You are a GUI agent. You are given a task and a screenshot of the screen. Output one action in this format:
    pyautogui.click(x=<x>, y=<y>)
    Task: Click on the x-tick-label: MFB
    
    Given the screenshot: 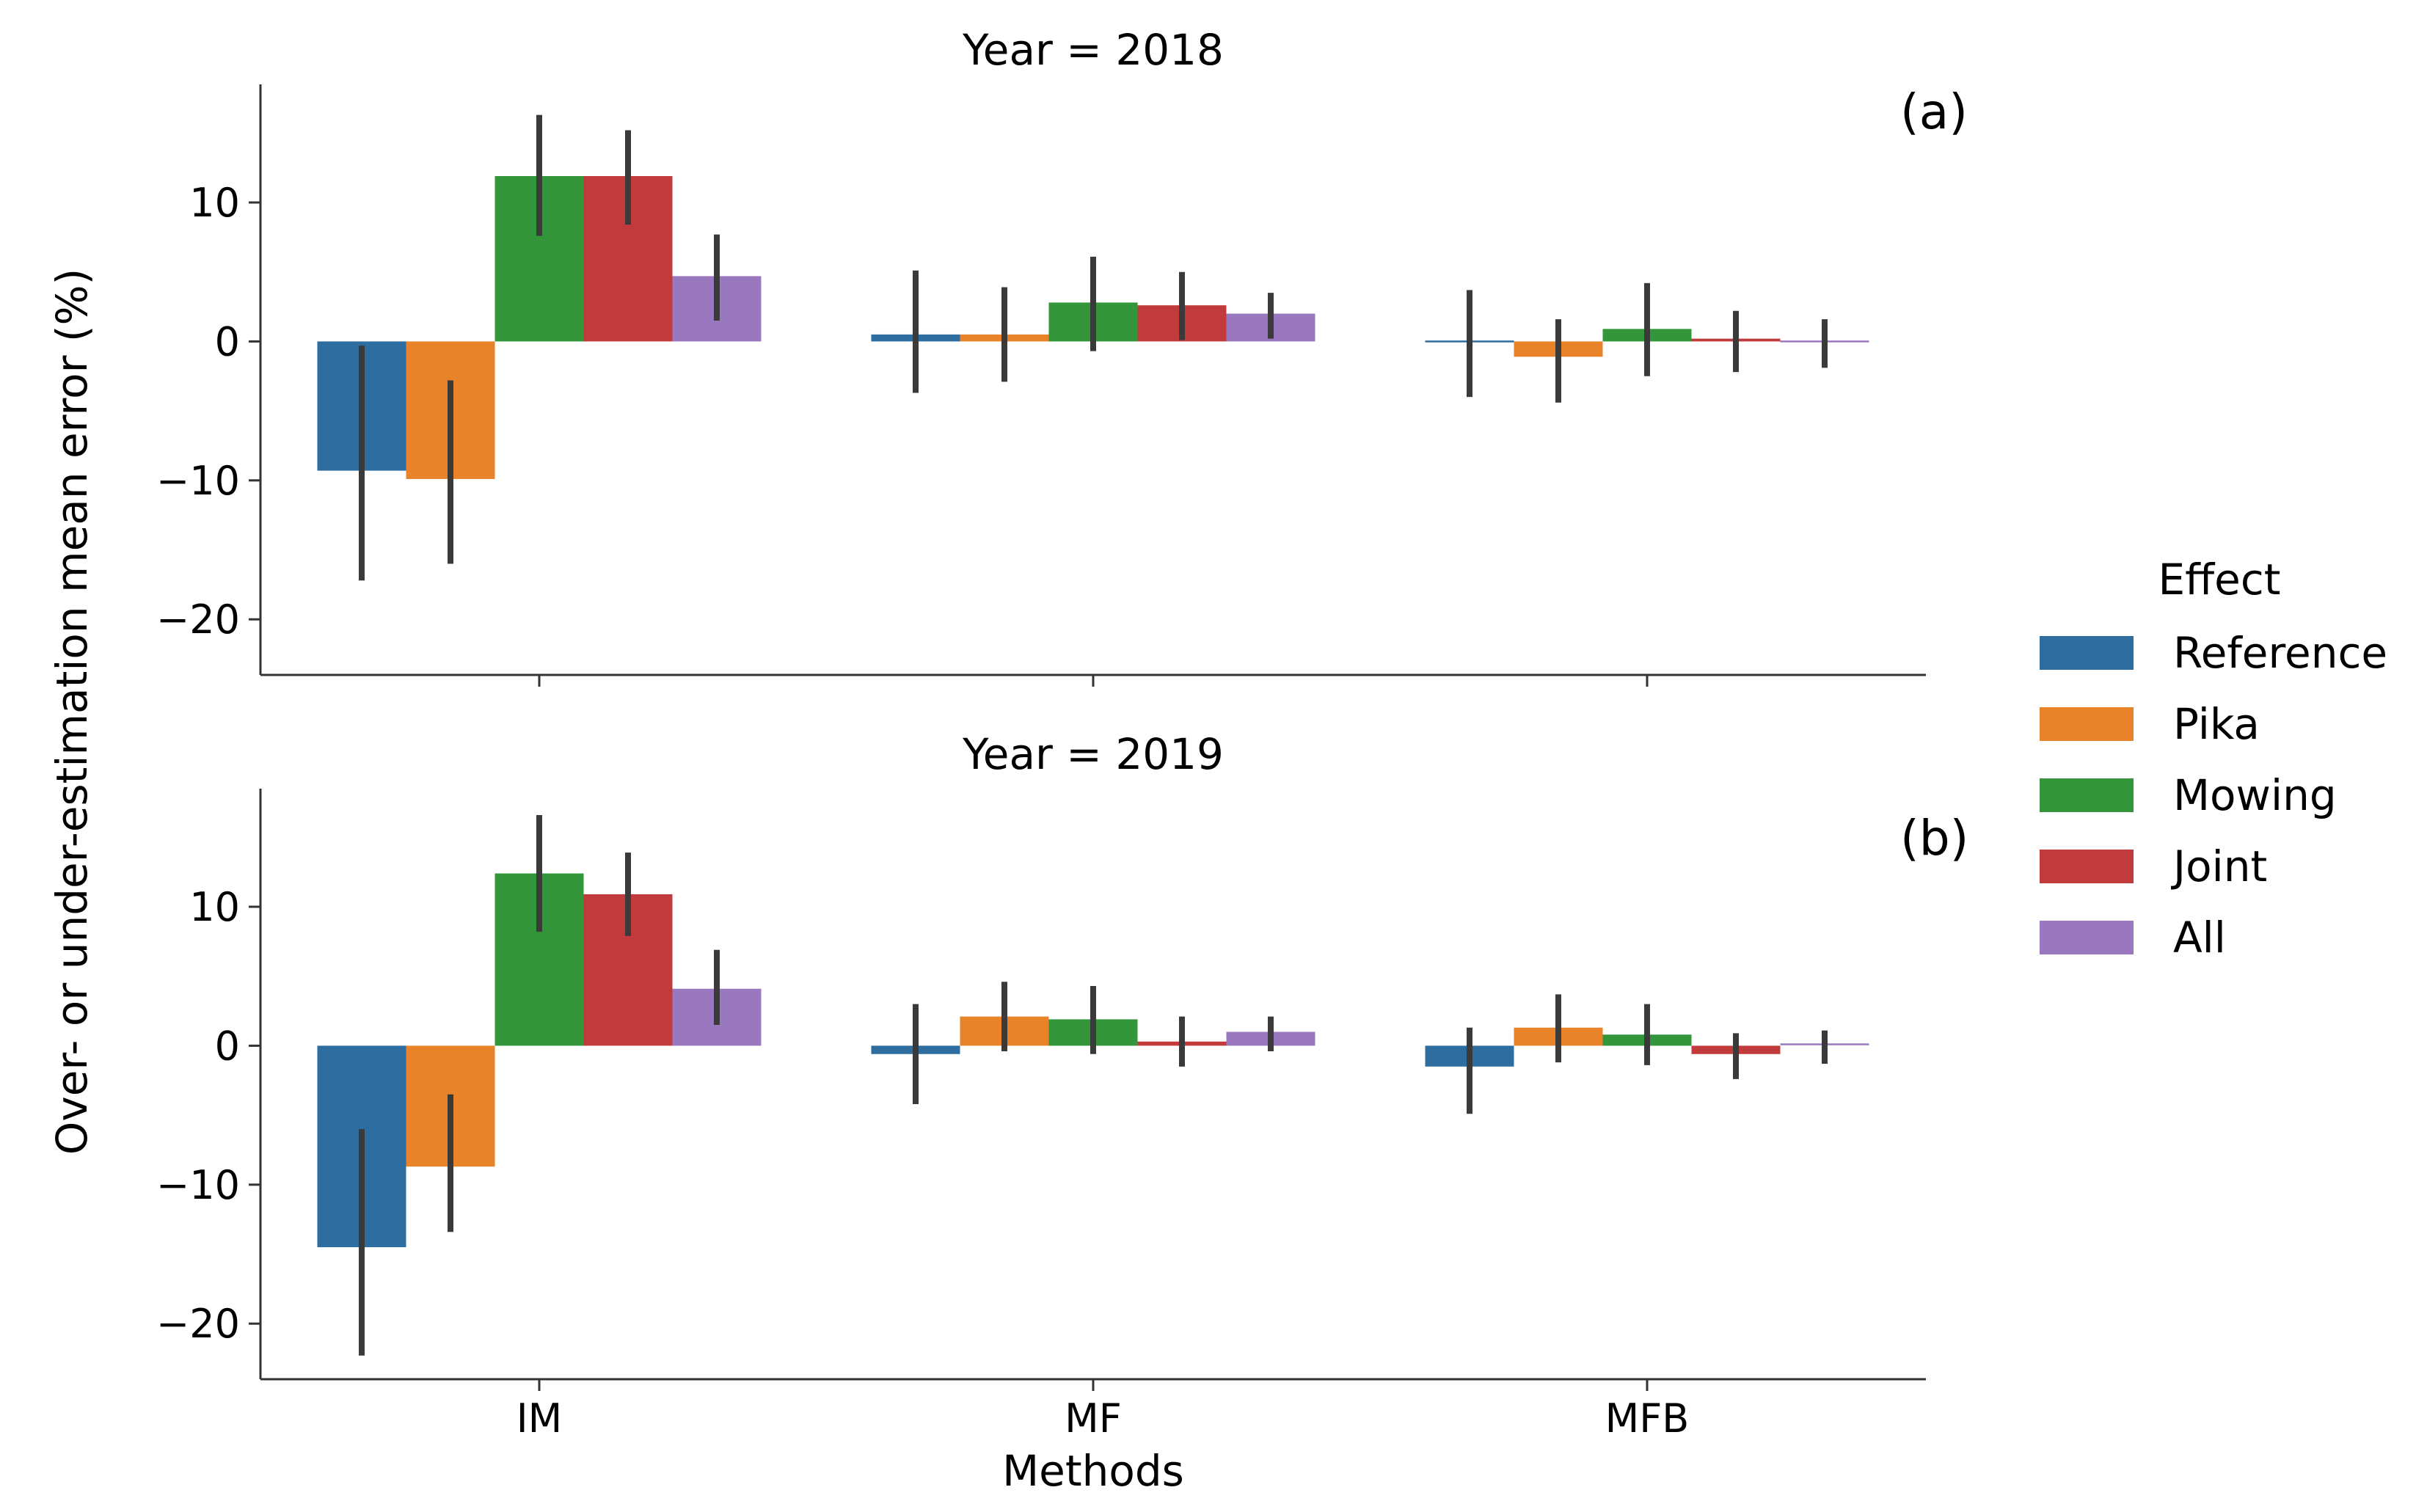 What is the action you would take?
    pyautogui.click(x=1647, y=1419)
    